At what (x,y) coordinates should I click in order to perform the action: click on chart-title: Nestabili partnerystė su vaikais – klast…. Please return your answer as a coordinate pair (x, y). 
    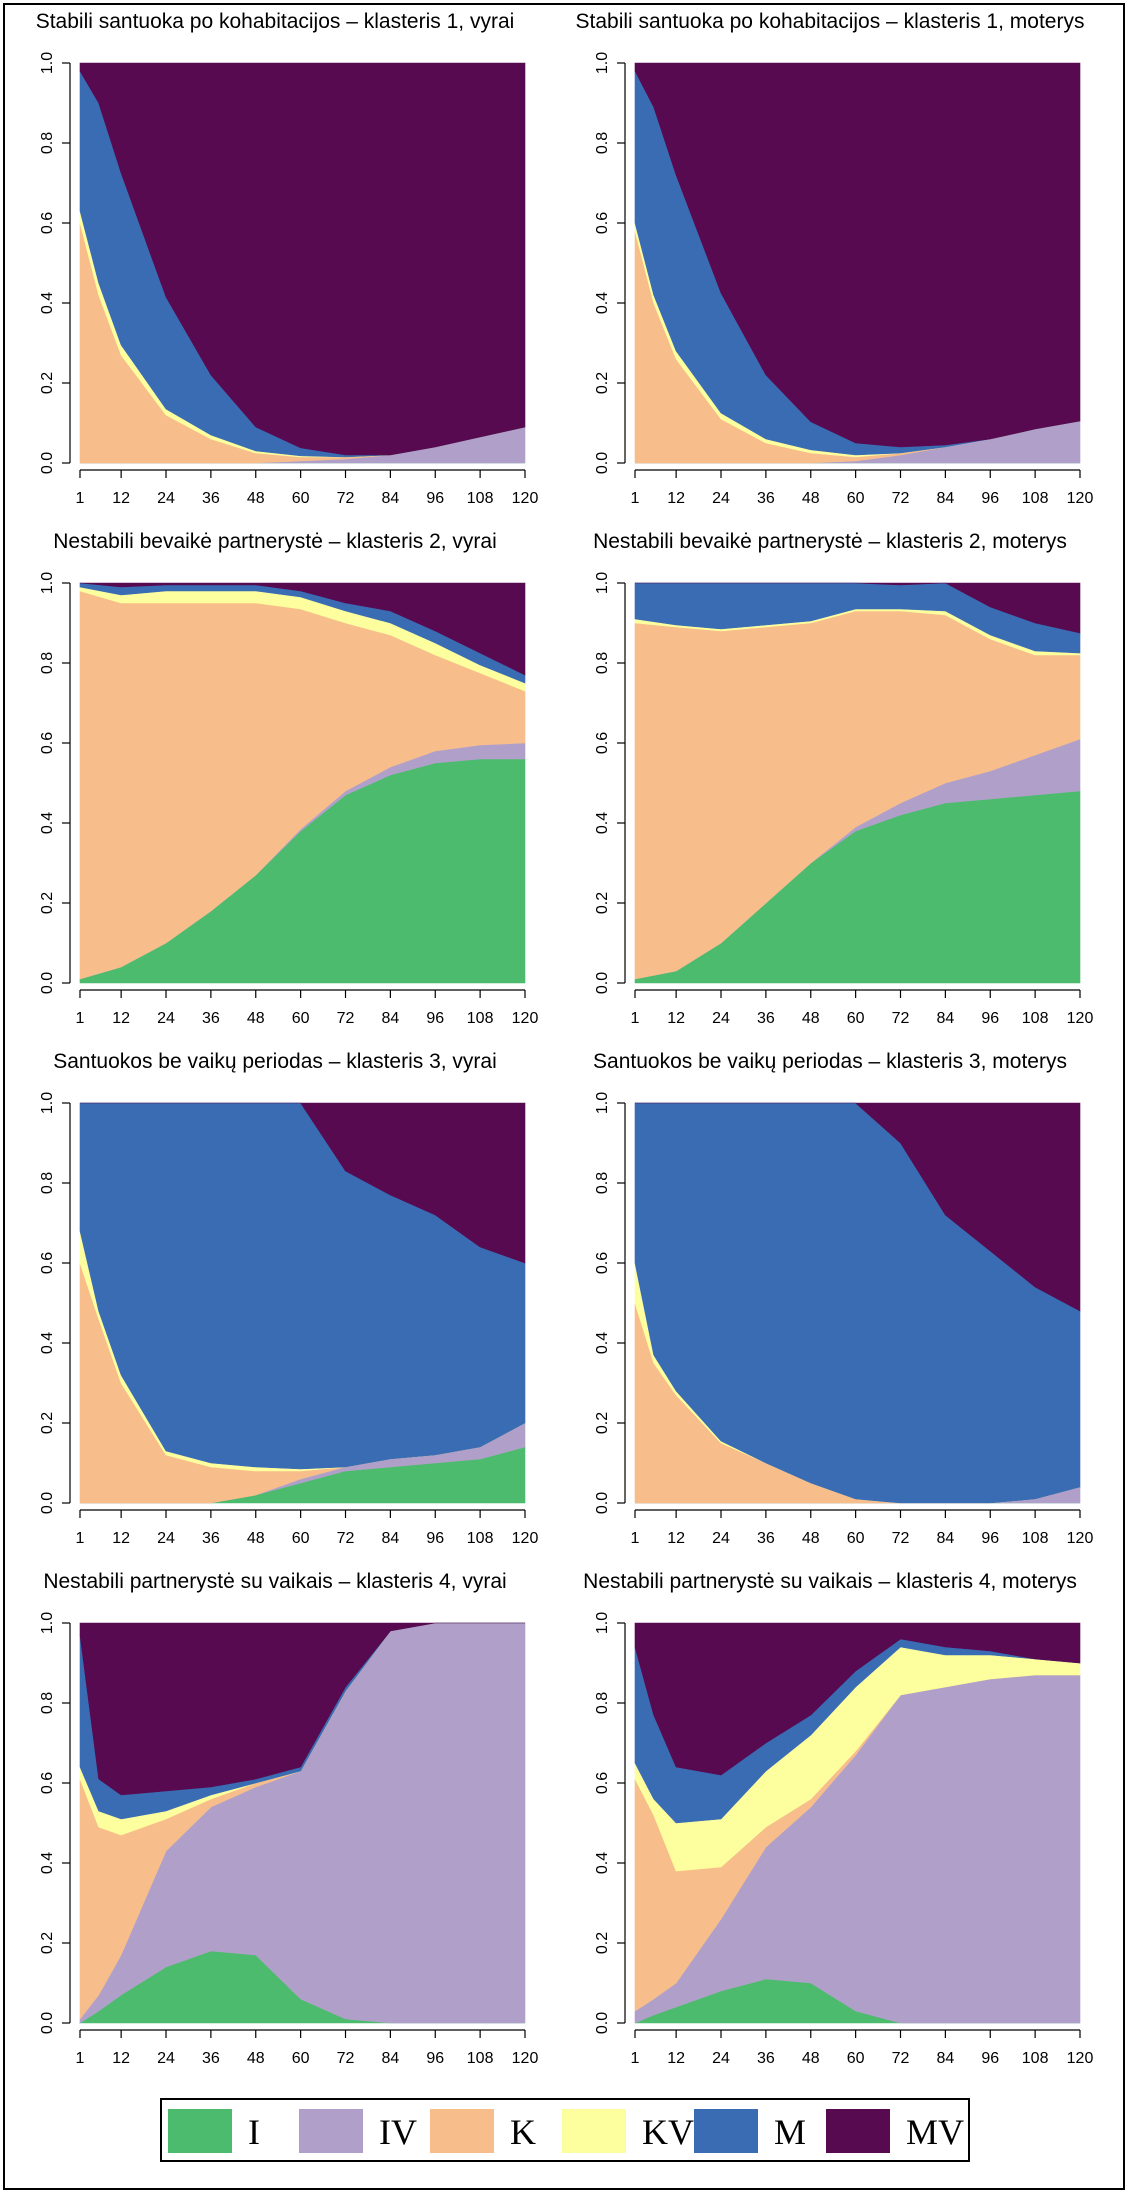
    Looking at the image, I should click on (830, 1581).